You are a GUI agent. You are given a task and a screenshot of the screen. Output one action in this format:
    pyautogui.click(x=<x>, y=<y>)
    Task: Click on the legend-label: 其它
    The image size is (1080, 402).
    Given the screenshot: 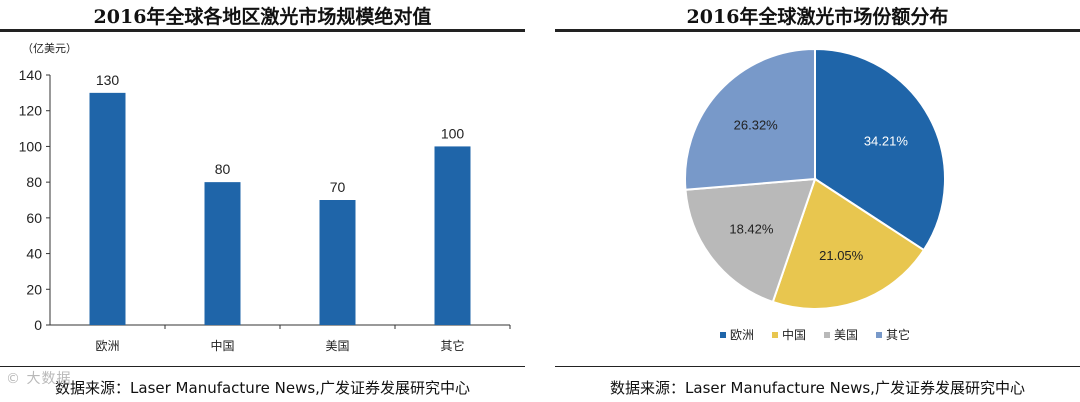 What is the action you would take?
    pyautogui.click(x=898, y=334)
    